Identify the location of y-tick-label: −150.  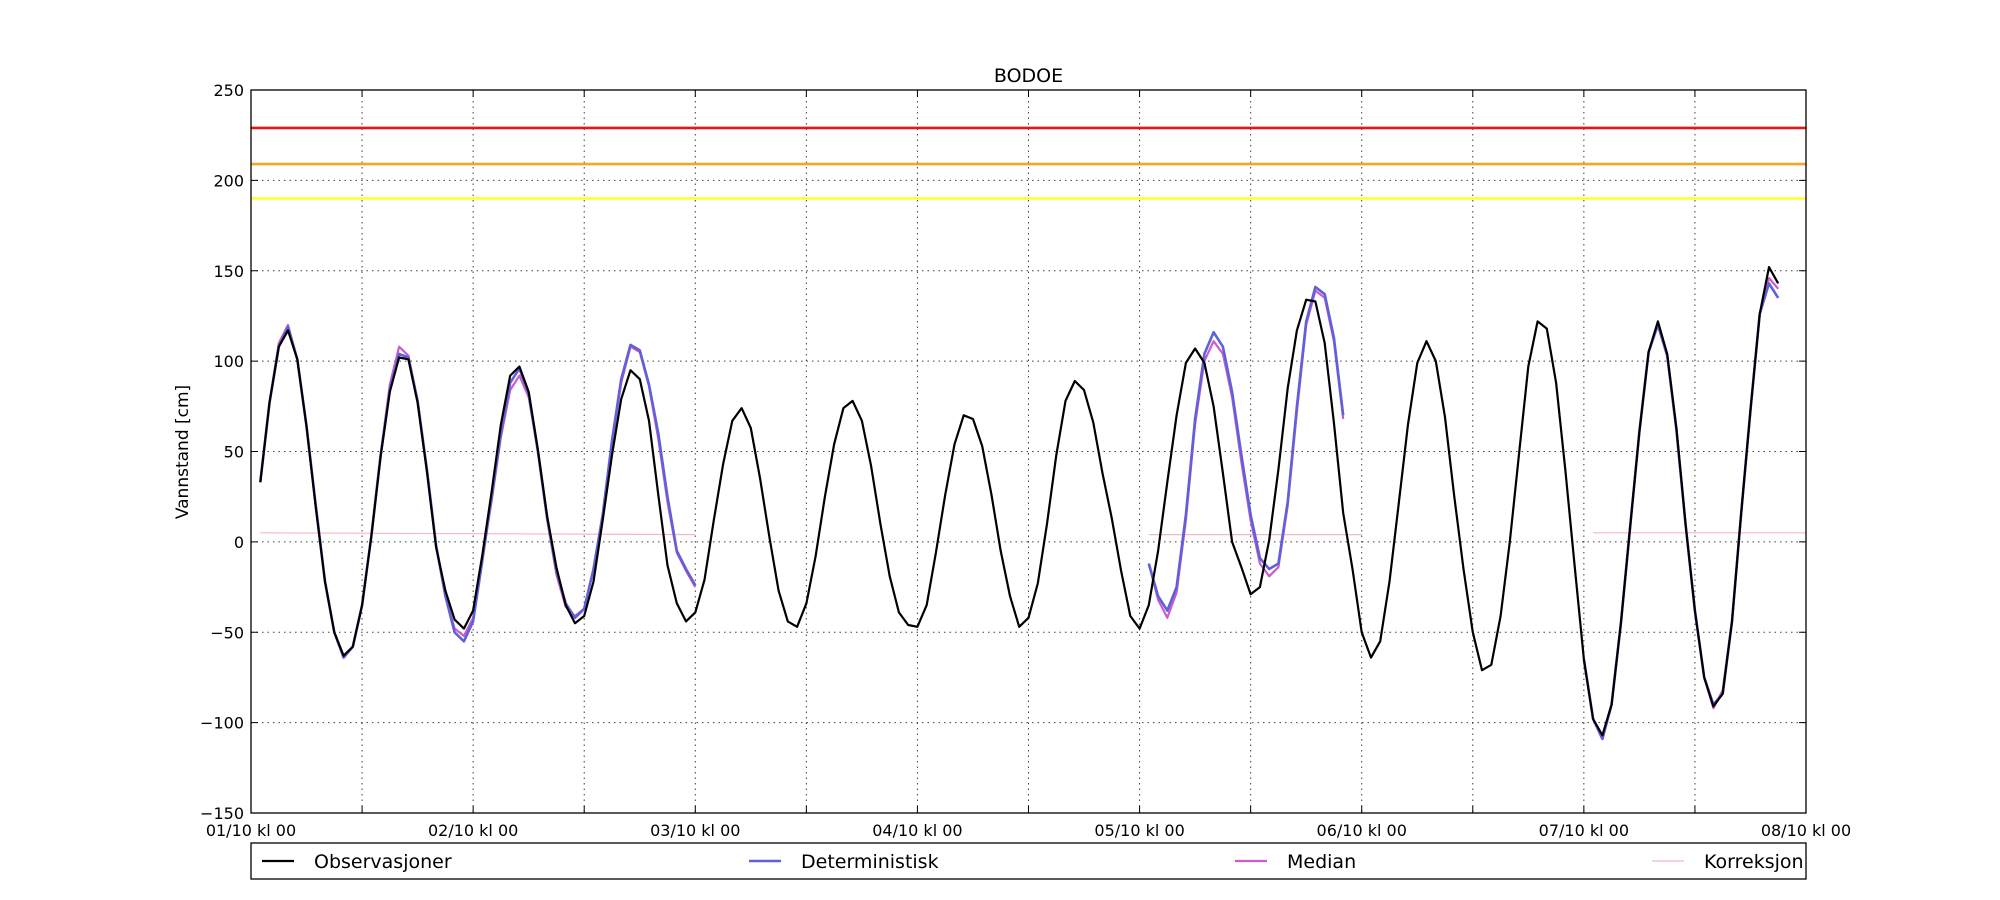
(222, 813).